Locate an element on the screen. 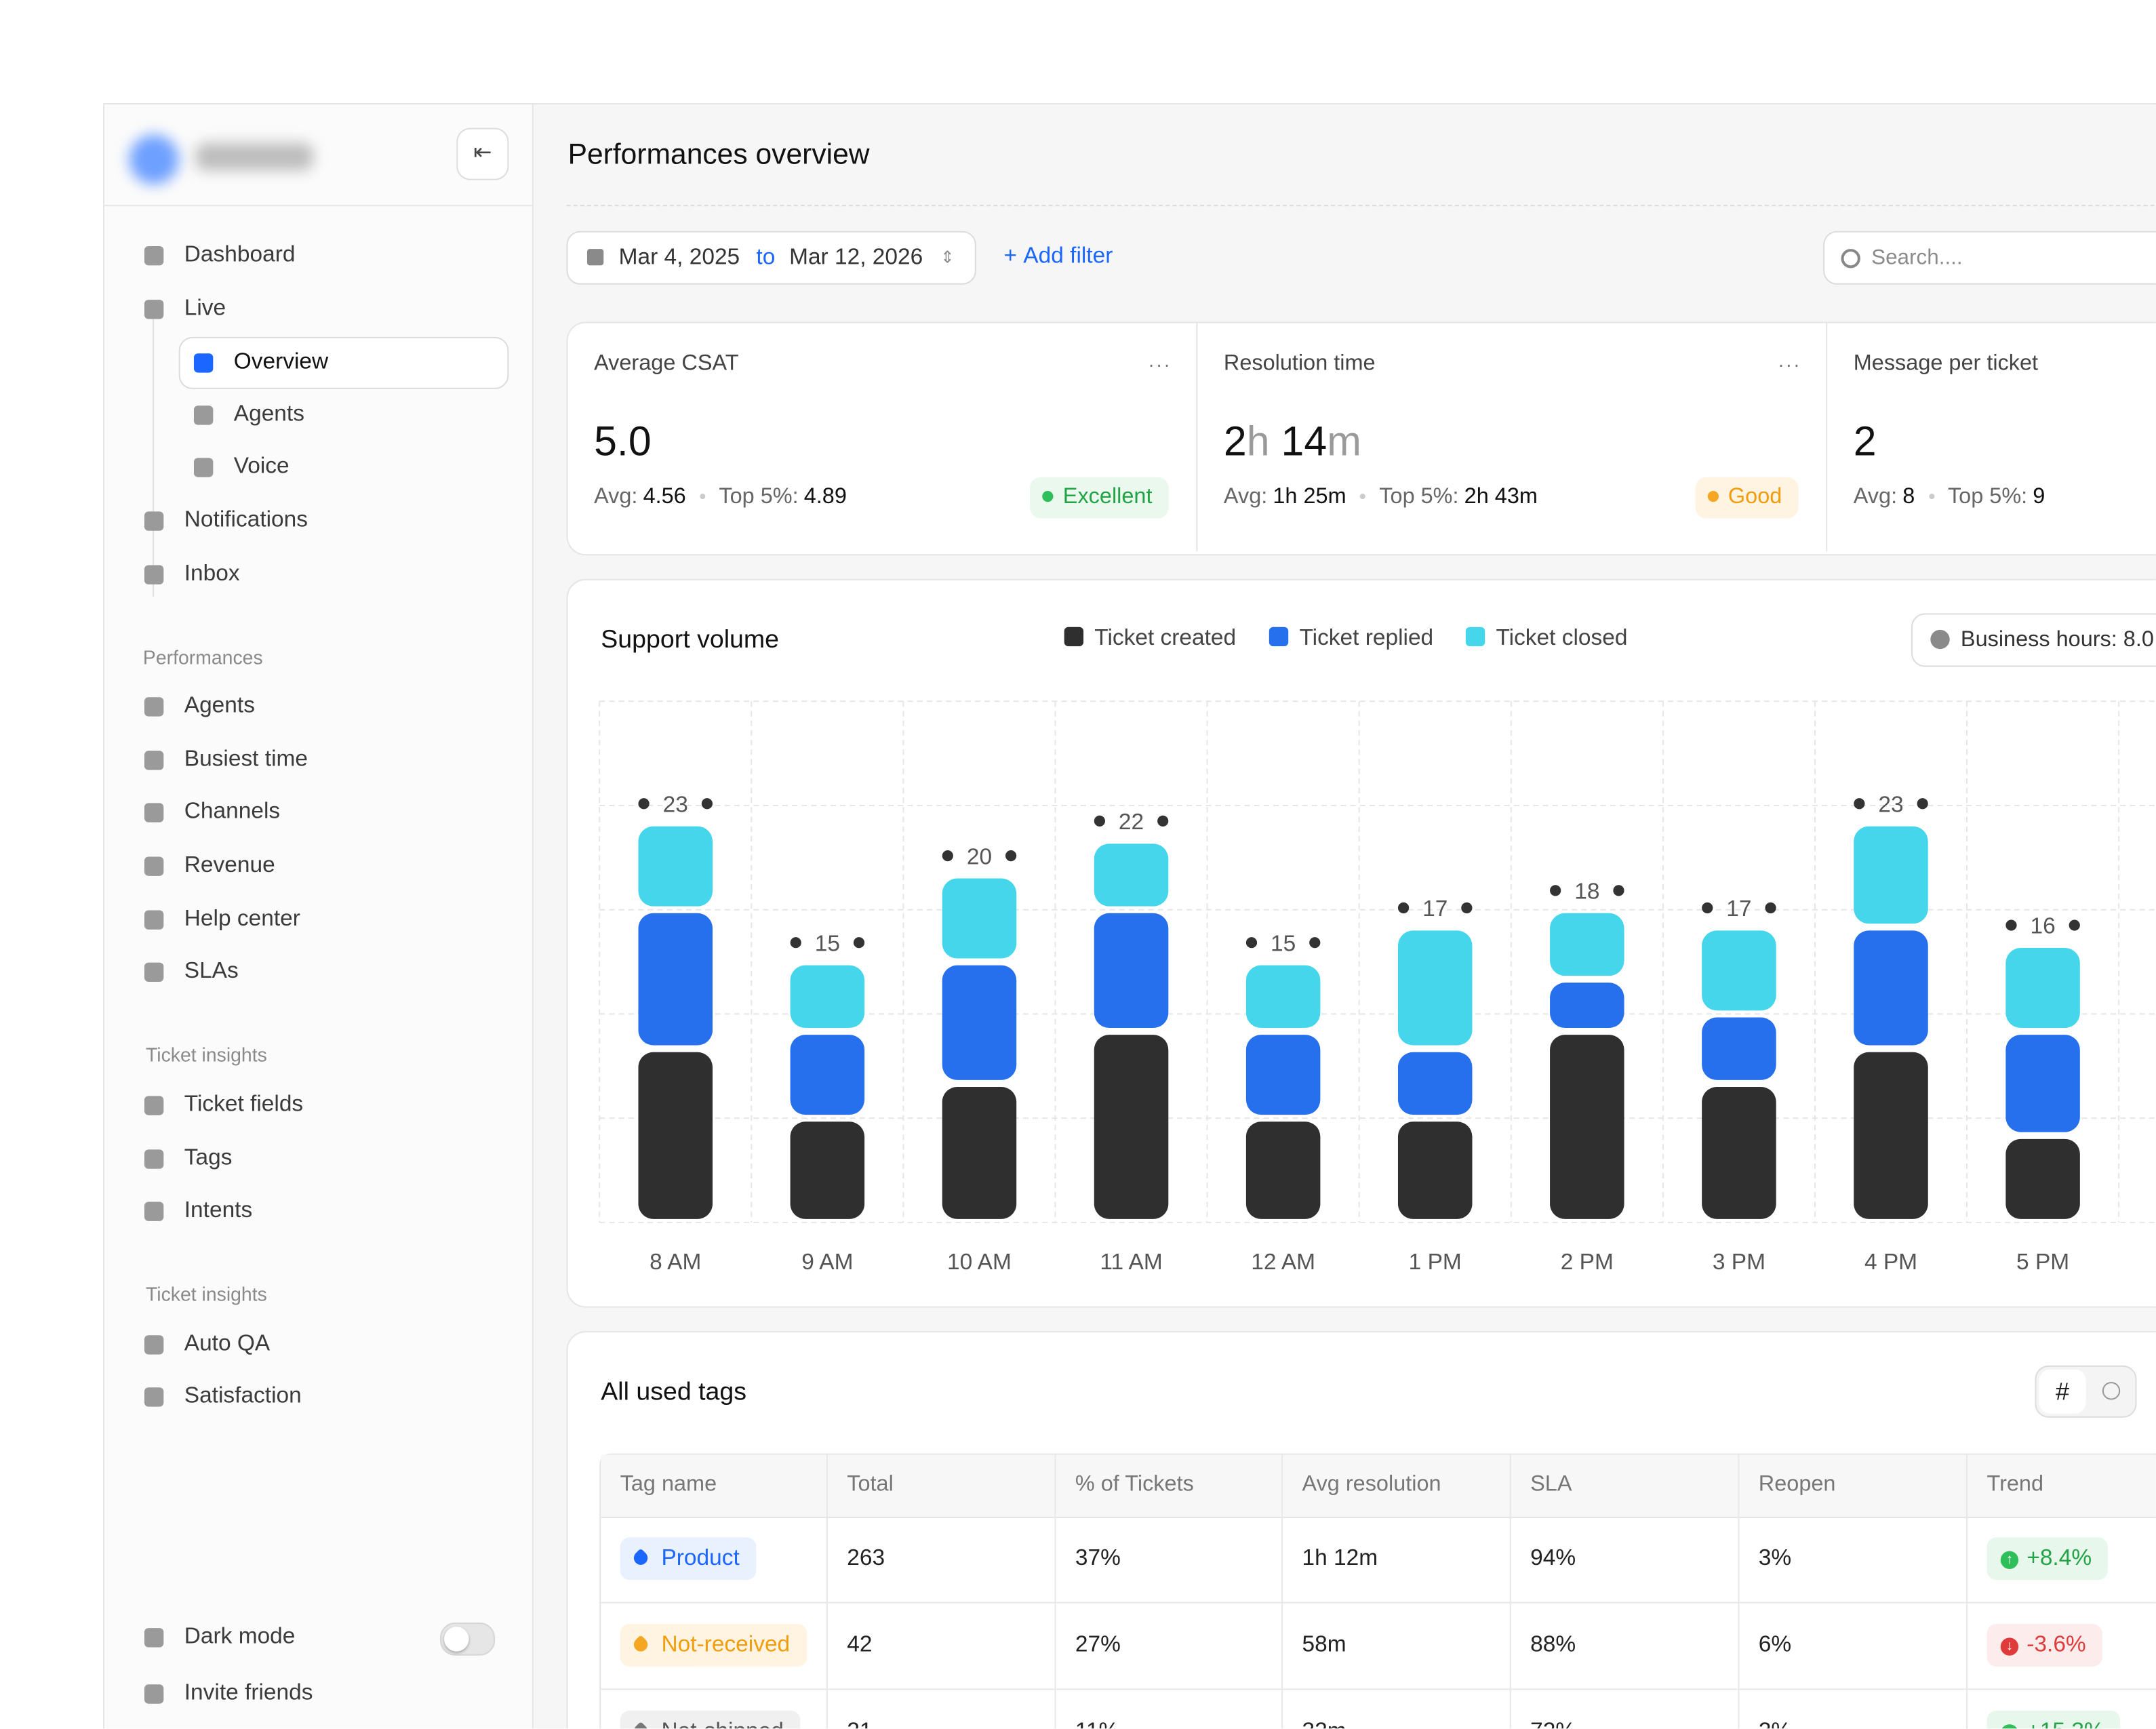 Image resolution: width=2156 pixels, height=1729 pixels. business-hours-label: Business hours: 8.0 is located at coordinates (2057, 640).